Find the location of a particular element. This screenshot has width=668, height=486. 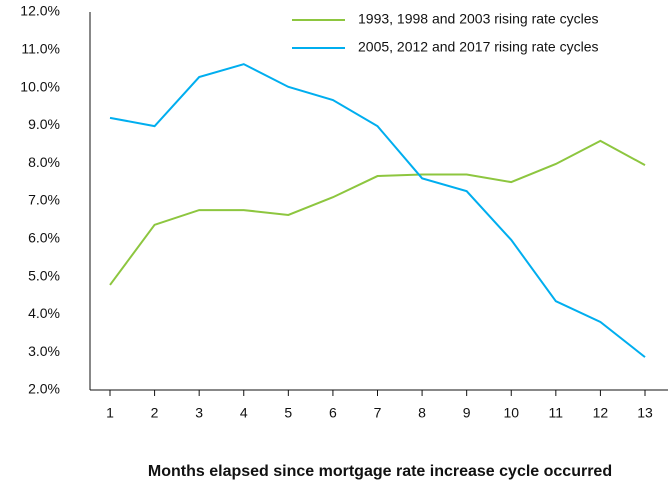

legend-label: 1993, 1998 and 2003 rising rate cycles is located at coordinates (478, 19).